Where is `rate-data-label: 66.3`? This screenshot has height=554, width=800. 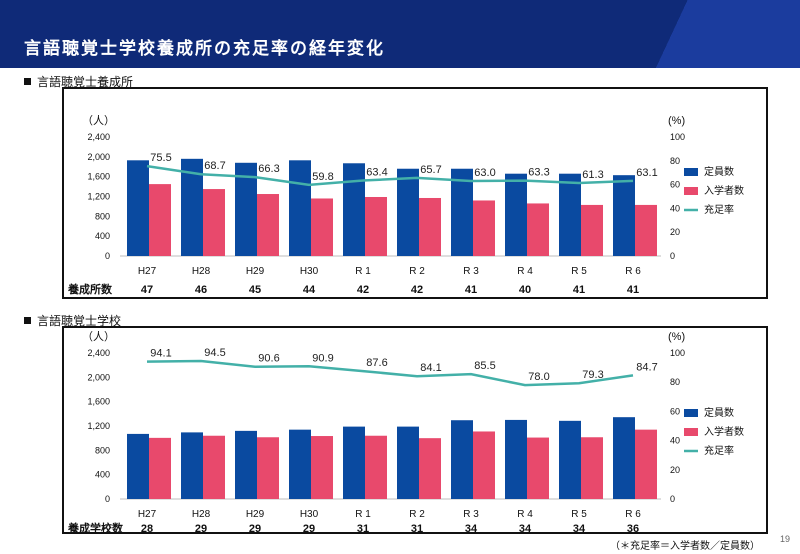 rate-data-label: 66.3 is located at coordinates (268, 169).